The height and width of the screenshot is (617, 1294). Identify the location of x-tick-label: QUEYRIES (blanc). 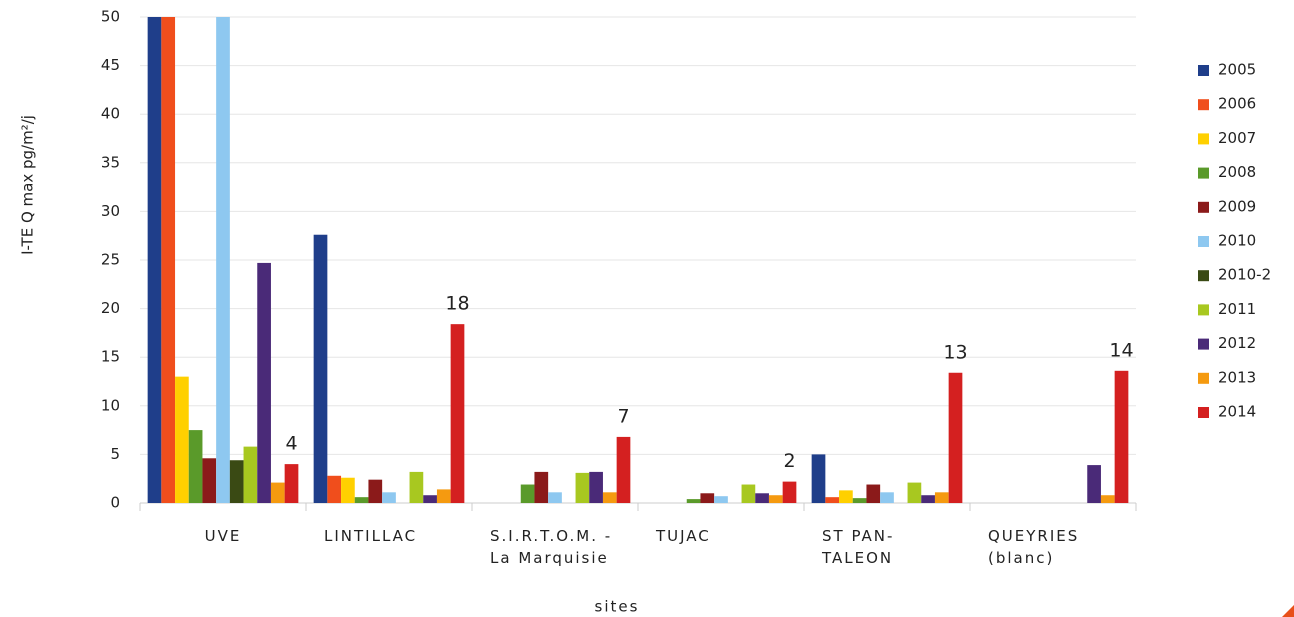
(1034, 547).